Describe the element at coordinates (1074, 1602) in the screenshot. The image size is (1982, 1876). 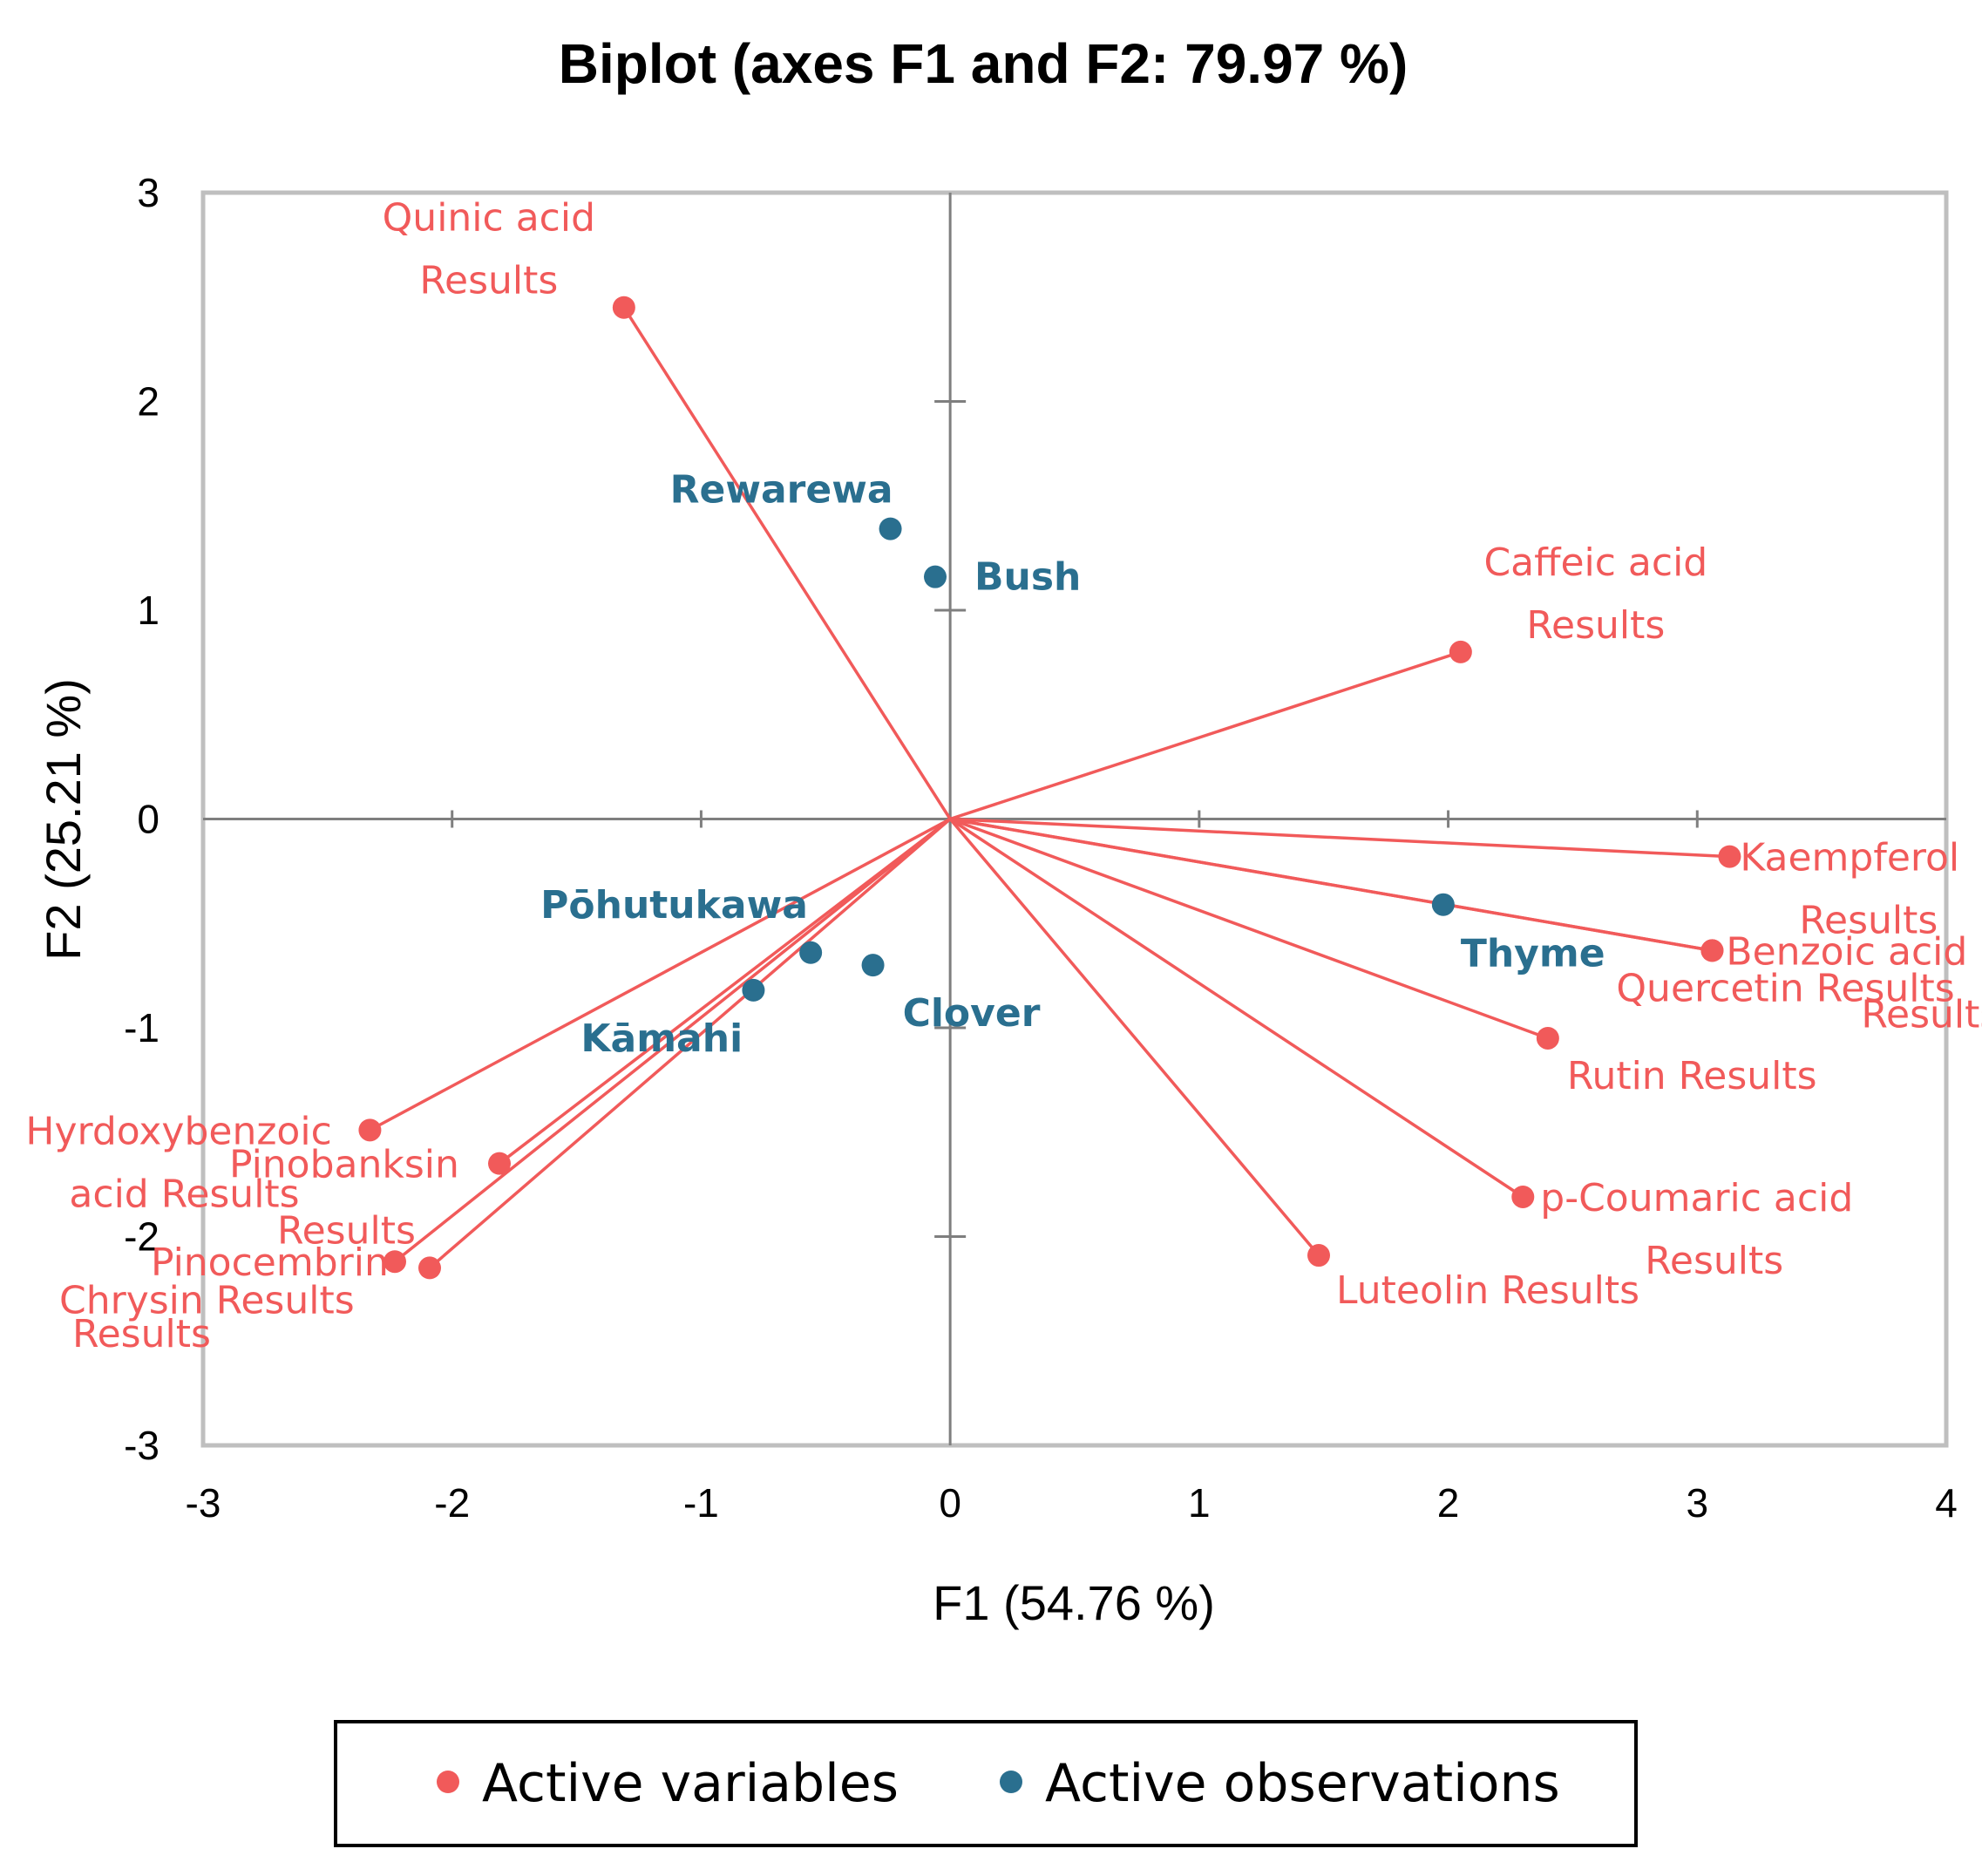
I see `x-axis-title: F1 (54.76 %)` at that location.